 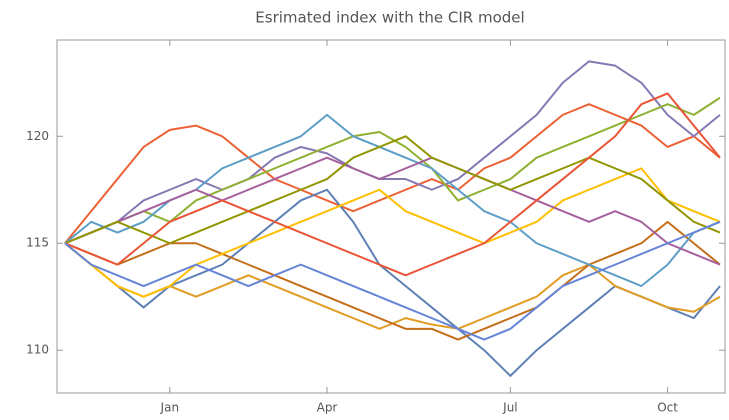 What do you see at coordinates (170, 408) in the screenshot?
I see `x-tick-label: Jan` at bounding box center [170, 408].